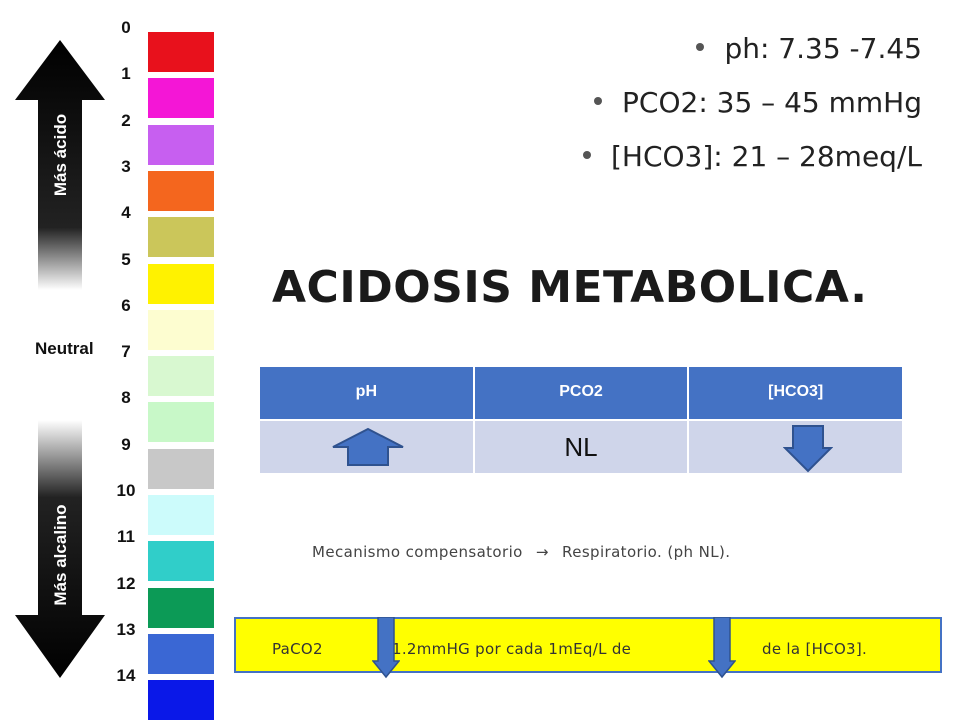  I want to click on ph-number-13: 13, so click(126, 629).